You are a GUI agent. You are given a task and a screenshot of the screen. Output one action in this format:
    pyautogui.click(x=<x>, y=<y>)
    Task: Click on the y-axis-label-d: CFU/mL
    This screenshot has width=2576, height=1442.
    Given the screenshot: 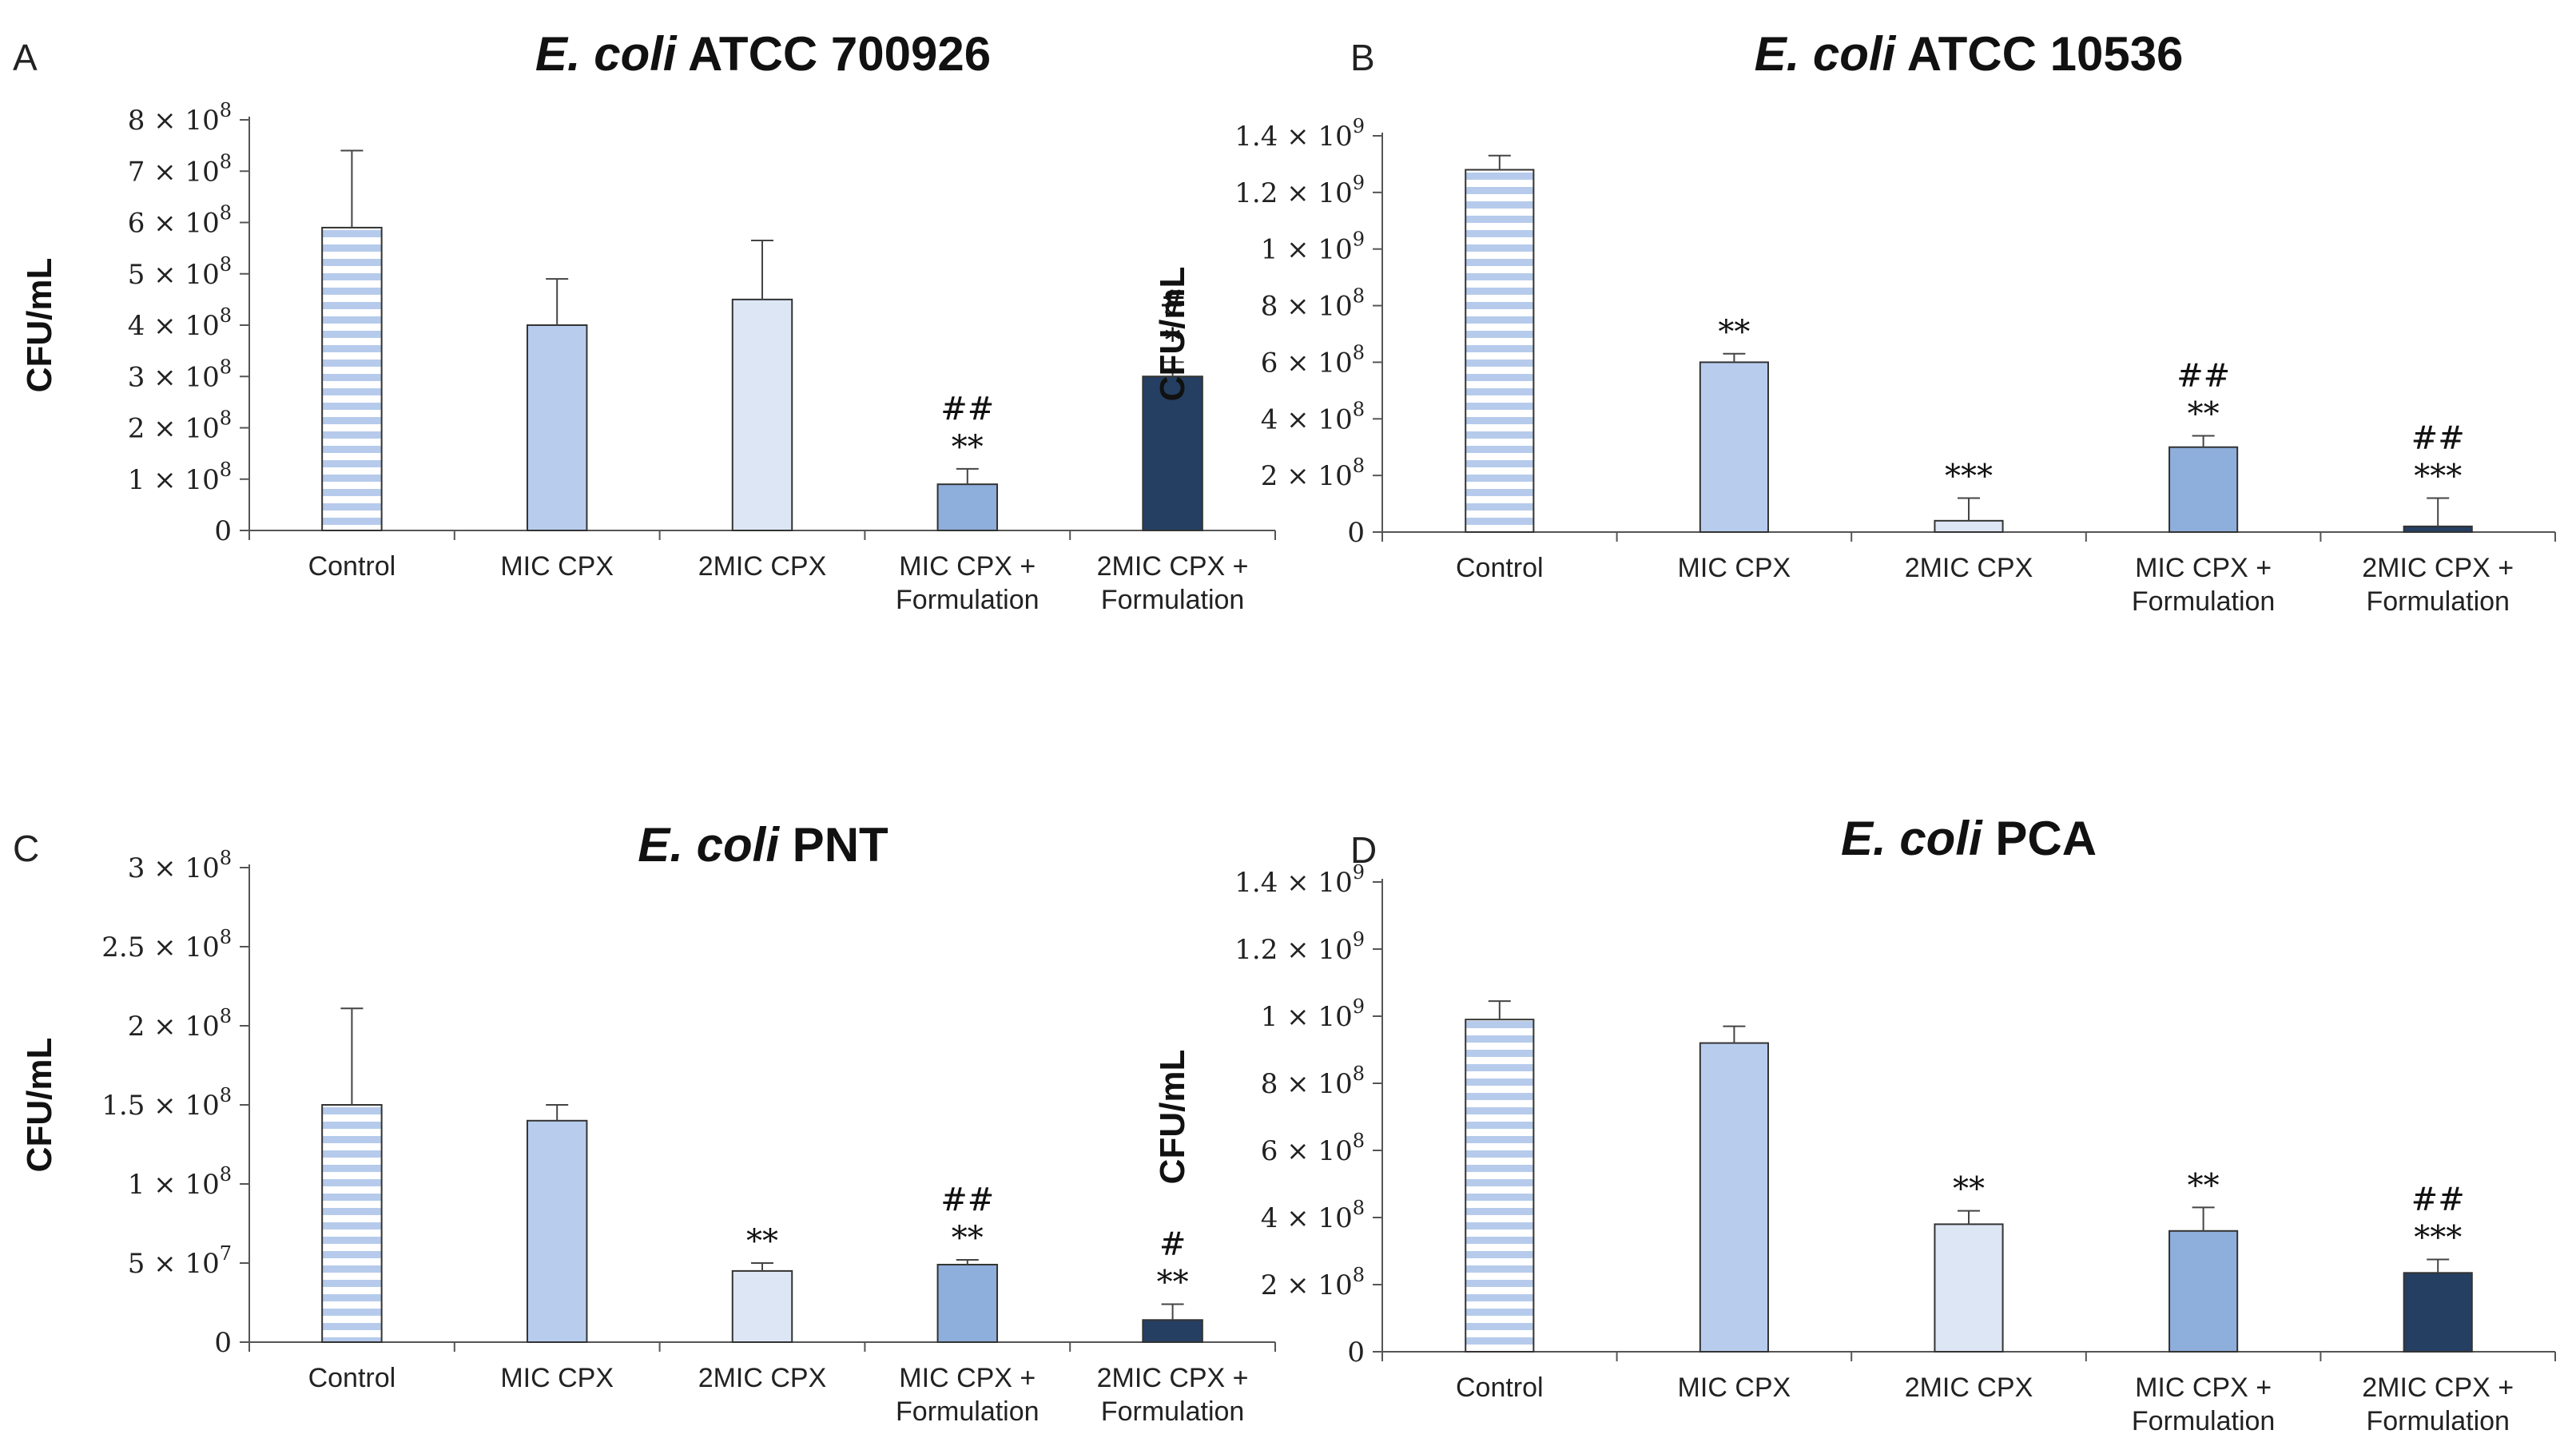 What is the action you would take?
    pyautogui.click(x=1172, y=1117)
    